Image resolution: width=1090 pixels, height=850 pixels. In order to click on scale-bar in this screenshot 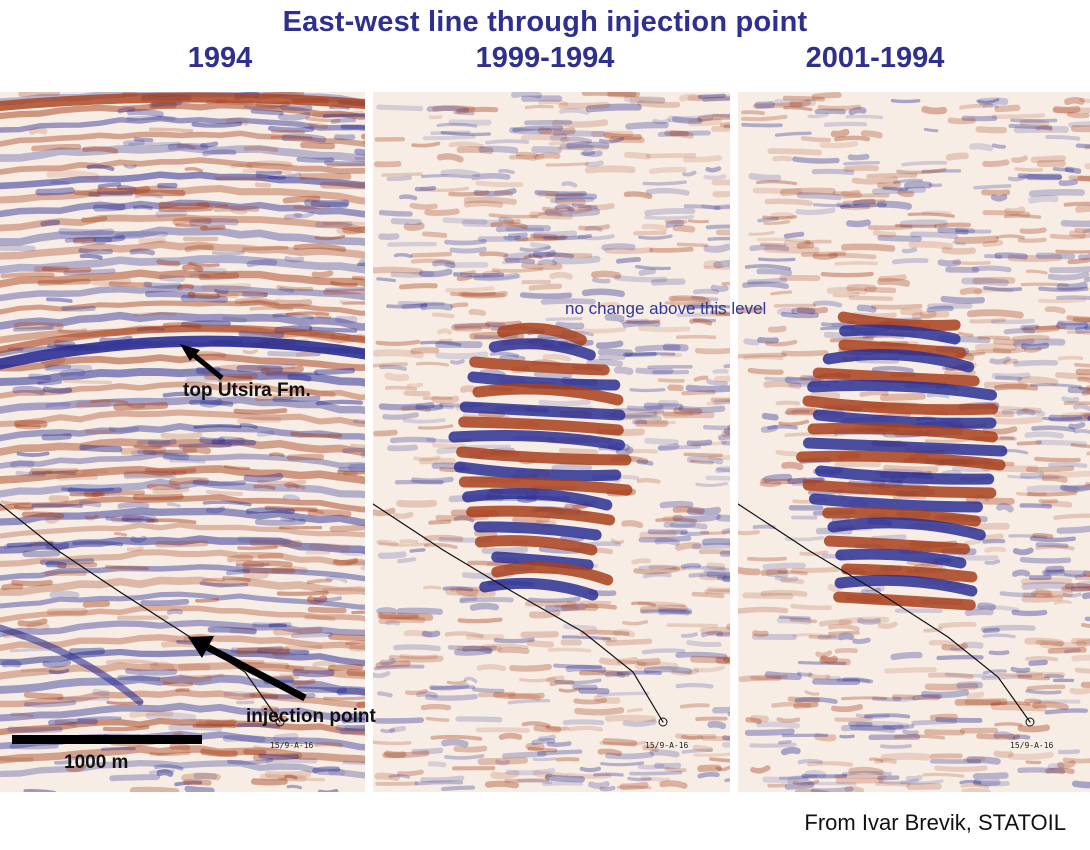, I will do `click(107, 739)`.